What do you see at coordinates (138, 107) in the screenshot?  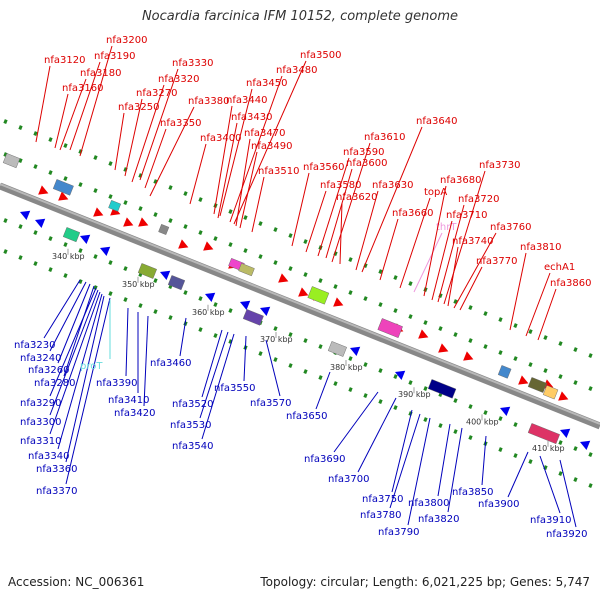 I see `gene-label-top: nfa3250` at bounding box center [138, 107].